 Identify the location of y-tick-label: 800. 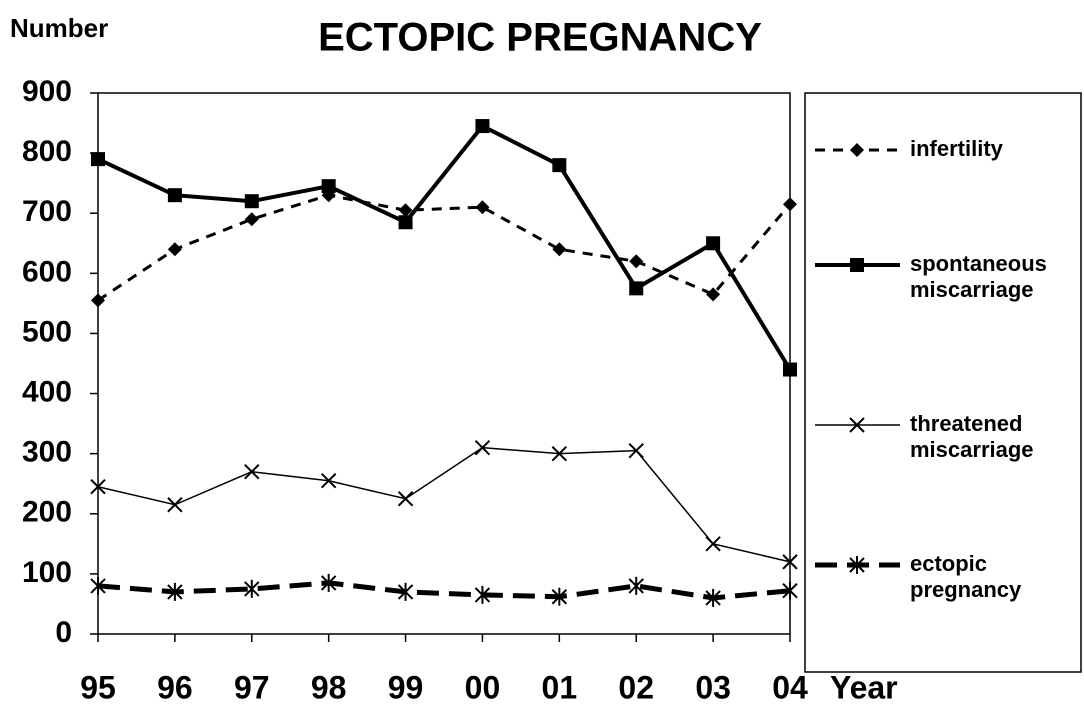
(47, 151).